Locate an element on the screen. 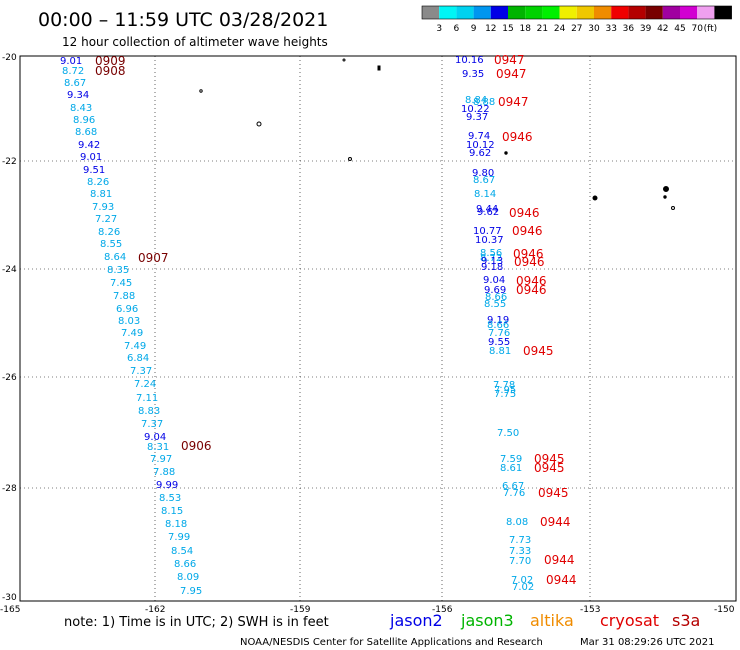 Image resolution: width=740 pixels, height=650 pixels. wave-height-label: 7.37 is located at coordinates (152, 424).